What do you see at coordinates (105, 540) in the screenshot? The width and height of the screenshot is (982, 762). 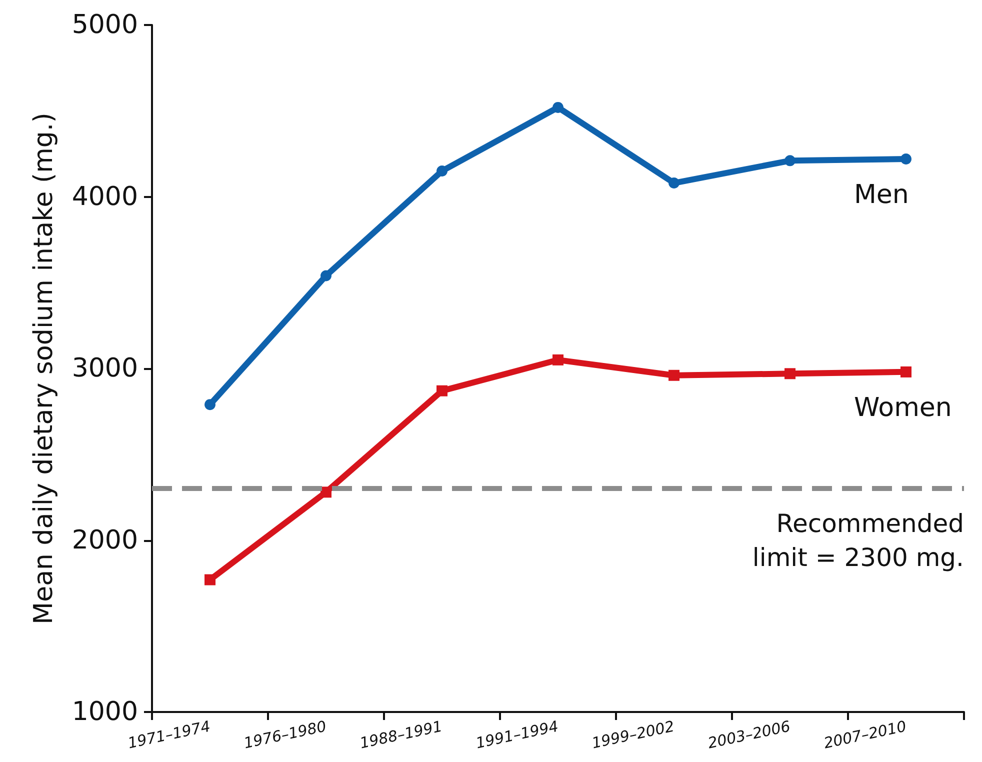 I see `y-tick-label: 2000` at bounding box center [105, 540].